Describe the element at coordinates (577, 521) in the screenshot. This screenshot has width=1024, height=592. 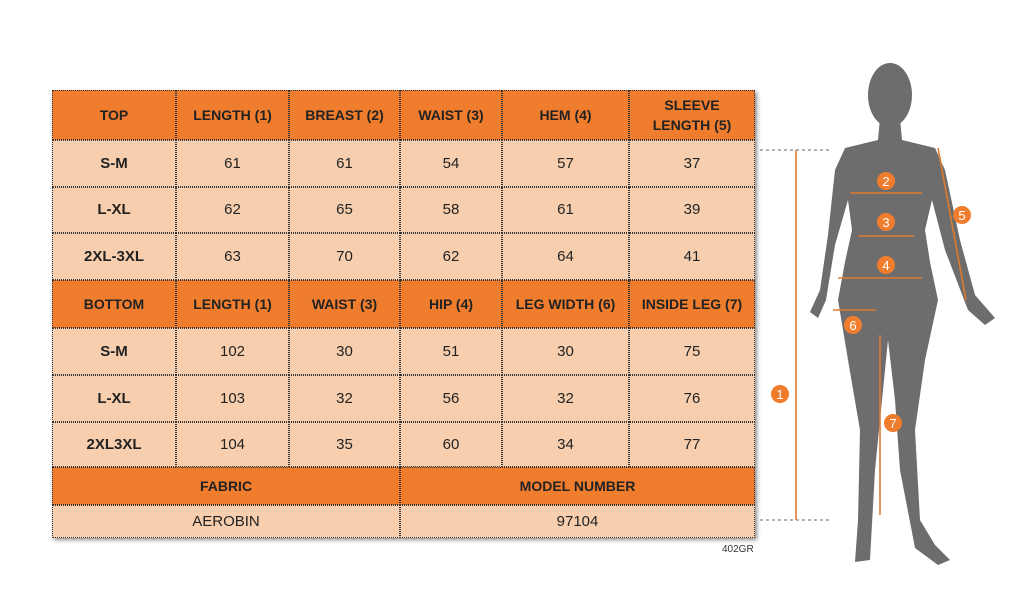
I see `value-cell: 97104` at that location.